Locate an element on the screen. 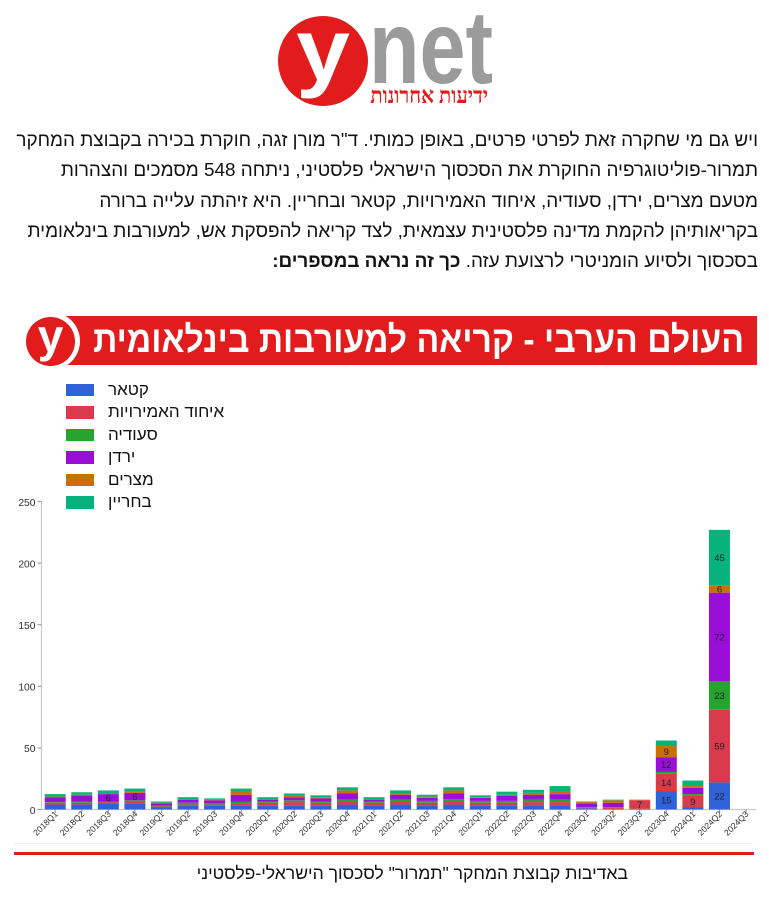 The image size is (769, 900). svg-text: 2023Q4 is located at coordinates (656, 823).